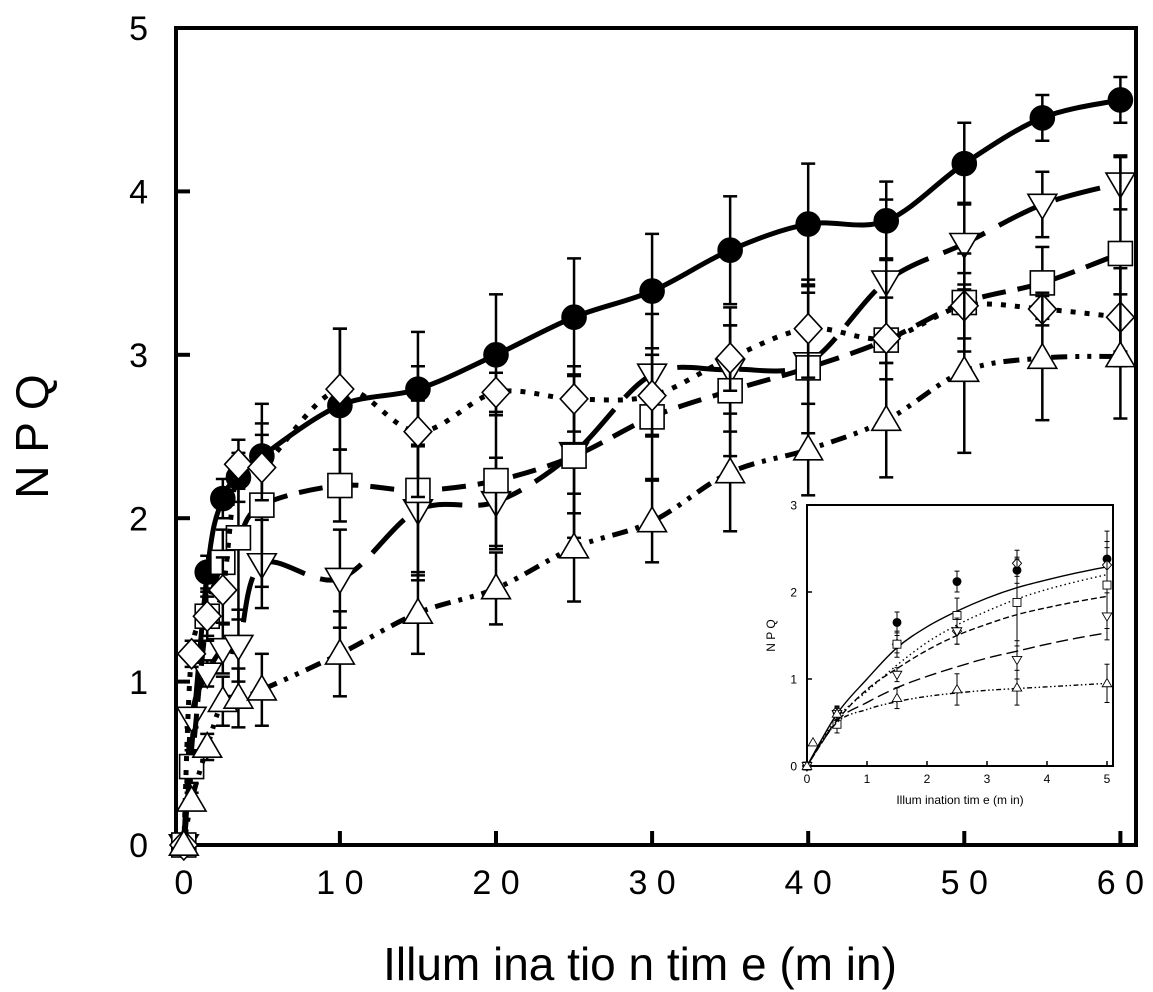 Image resolution: width=1153 pixels, height=992 pixels. Describe the element at coordinates (793, 505) in the screenshot. I see `inset-y-tick-label: 3` at that location.